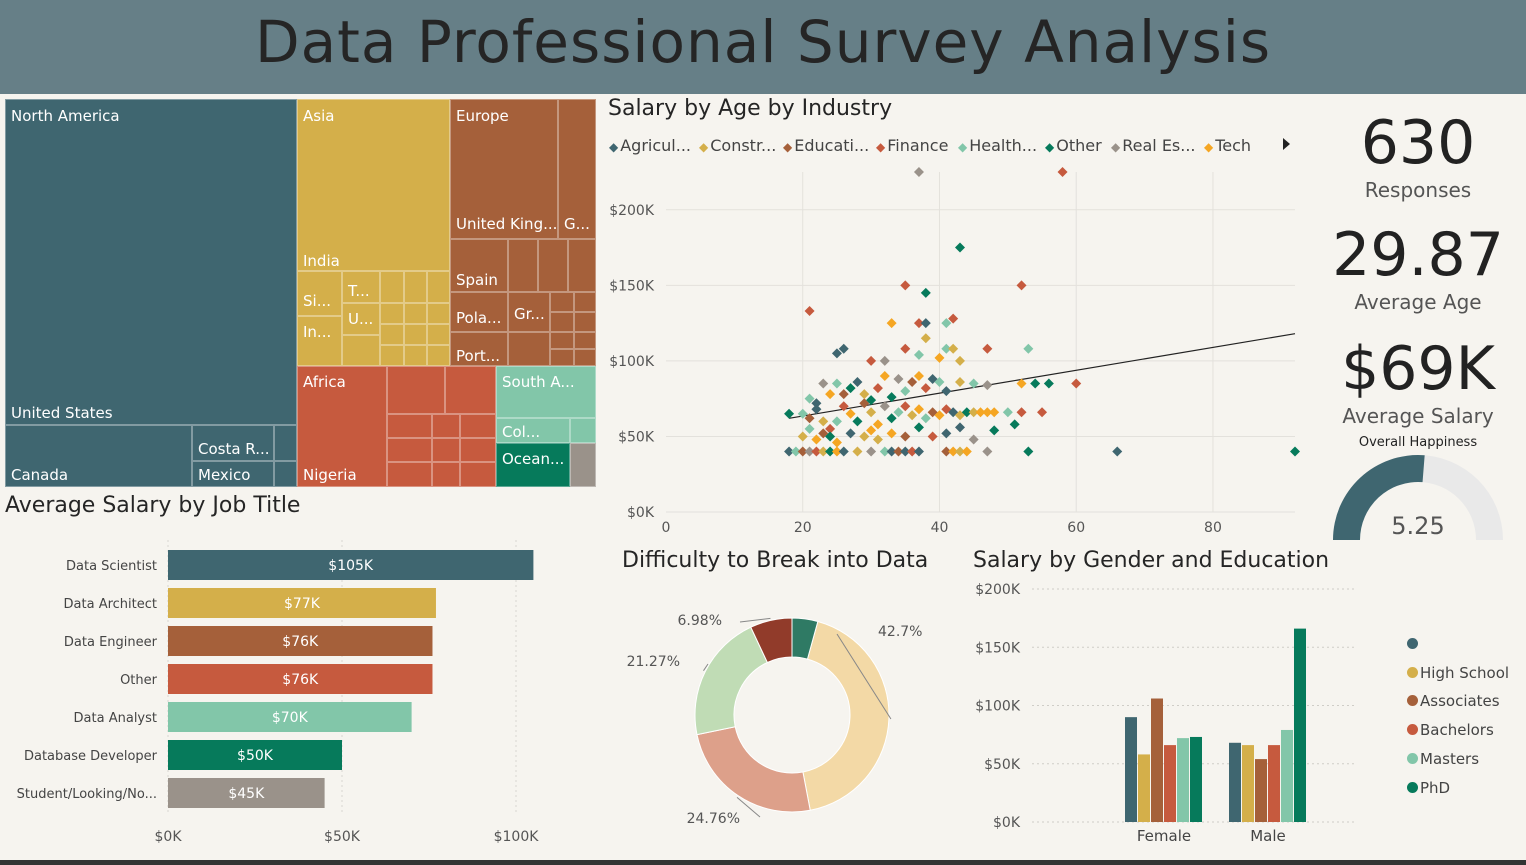 This screenshot has width=1526, height=865. I want to click on legend-next-arrow, so click(1286, 144).